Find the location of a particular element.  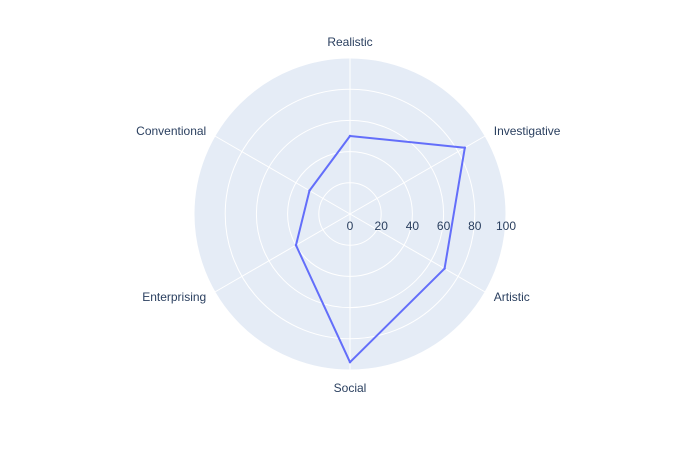

radial-tick-label-1: 20 is located at coordinates (382, 226).